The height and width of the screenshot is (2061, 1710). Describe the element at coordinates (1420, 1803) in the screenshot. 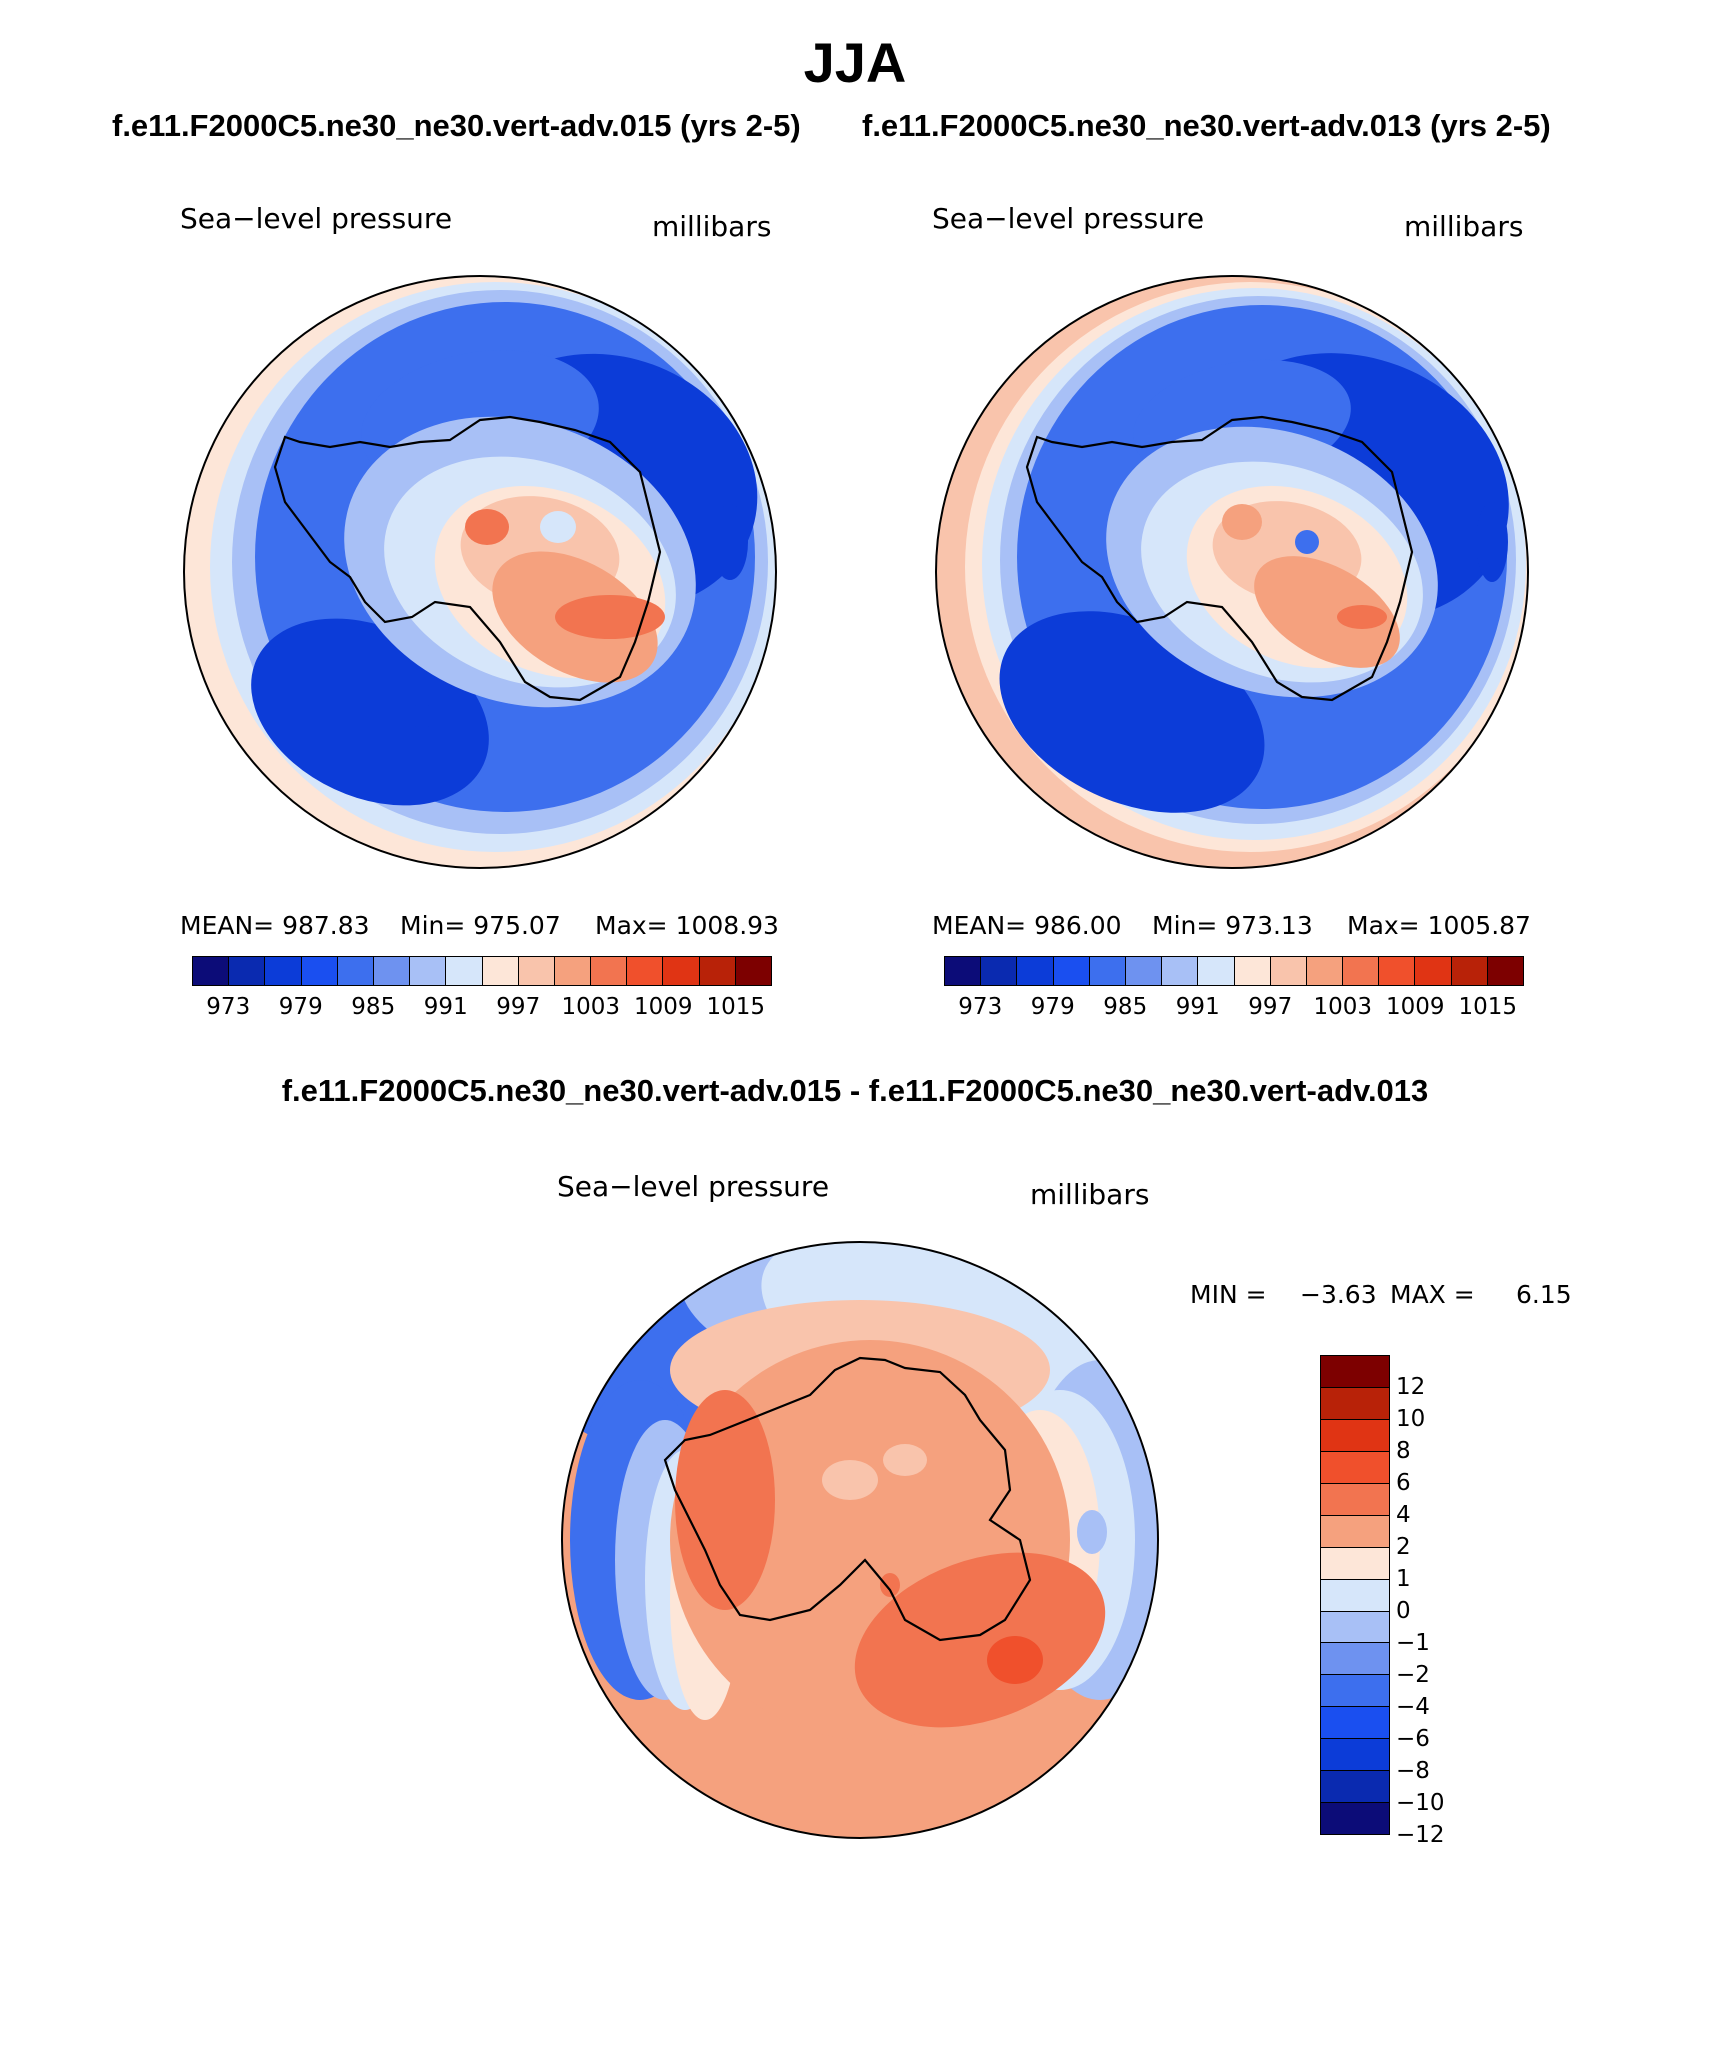

I see `colorbar-tick-label: −10` at that location.